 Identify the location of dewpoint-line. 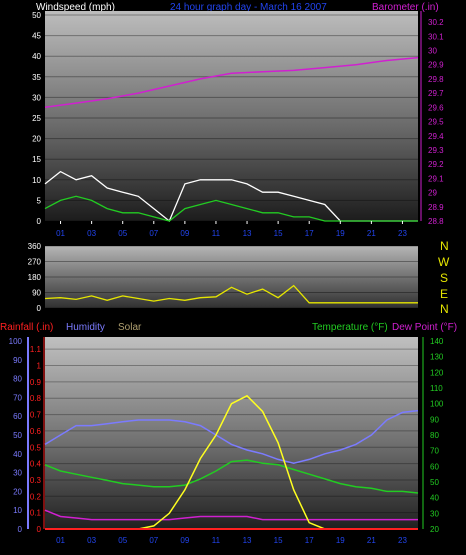
(231, 515).